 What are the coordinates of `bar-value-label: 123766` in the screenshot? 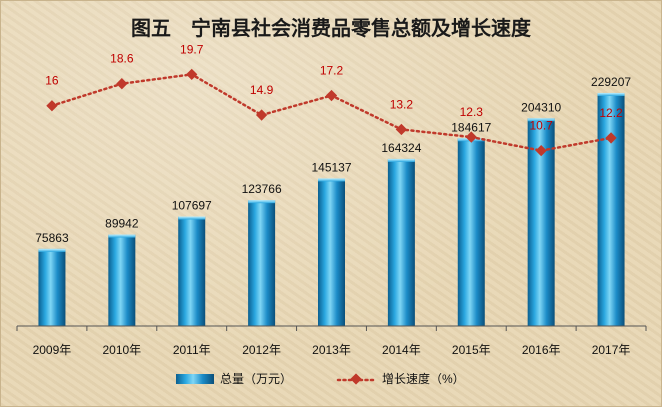 It's located at (262, 189).